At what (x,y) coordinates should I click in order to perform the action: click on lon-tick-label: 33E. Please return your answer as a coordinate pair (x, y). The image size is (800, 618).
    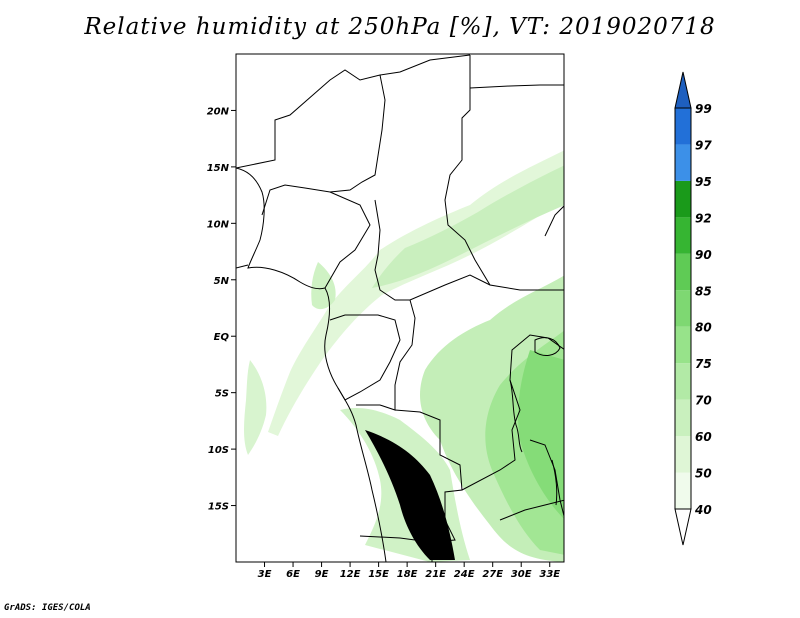
    Looking at the image, I should click on (549, 574).